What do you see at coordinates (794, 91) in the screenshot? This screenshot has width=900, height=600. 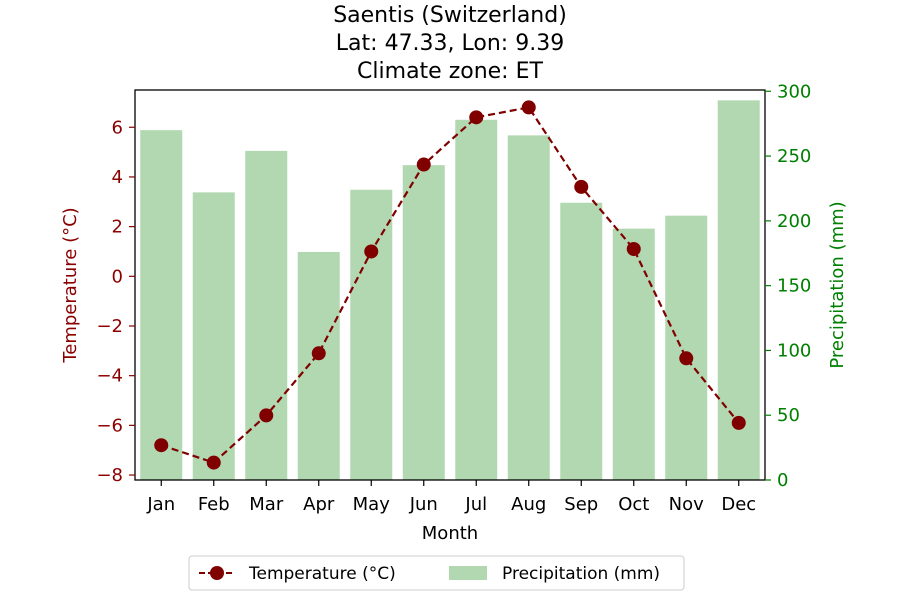 I see `right-tick-label: 300` at bounding box center [794, 91].